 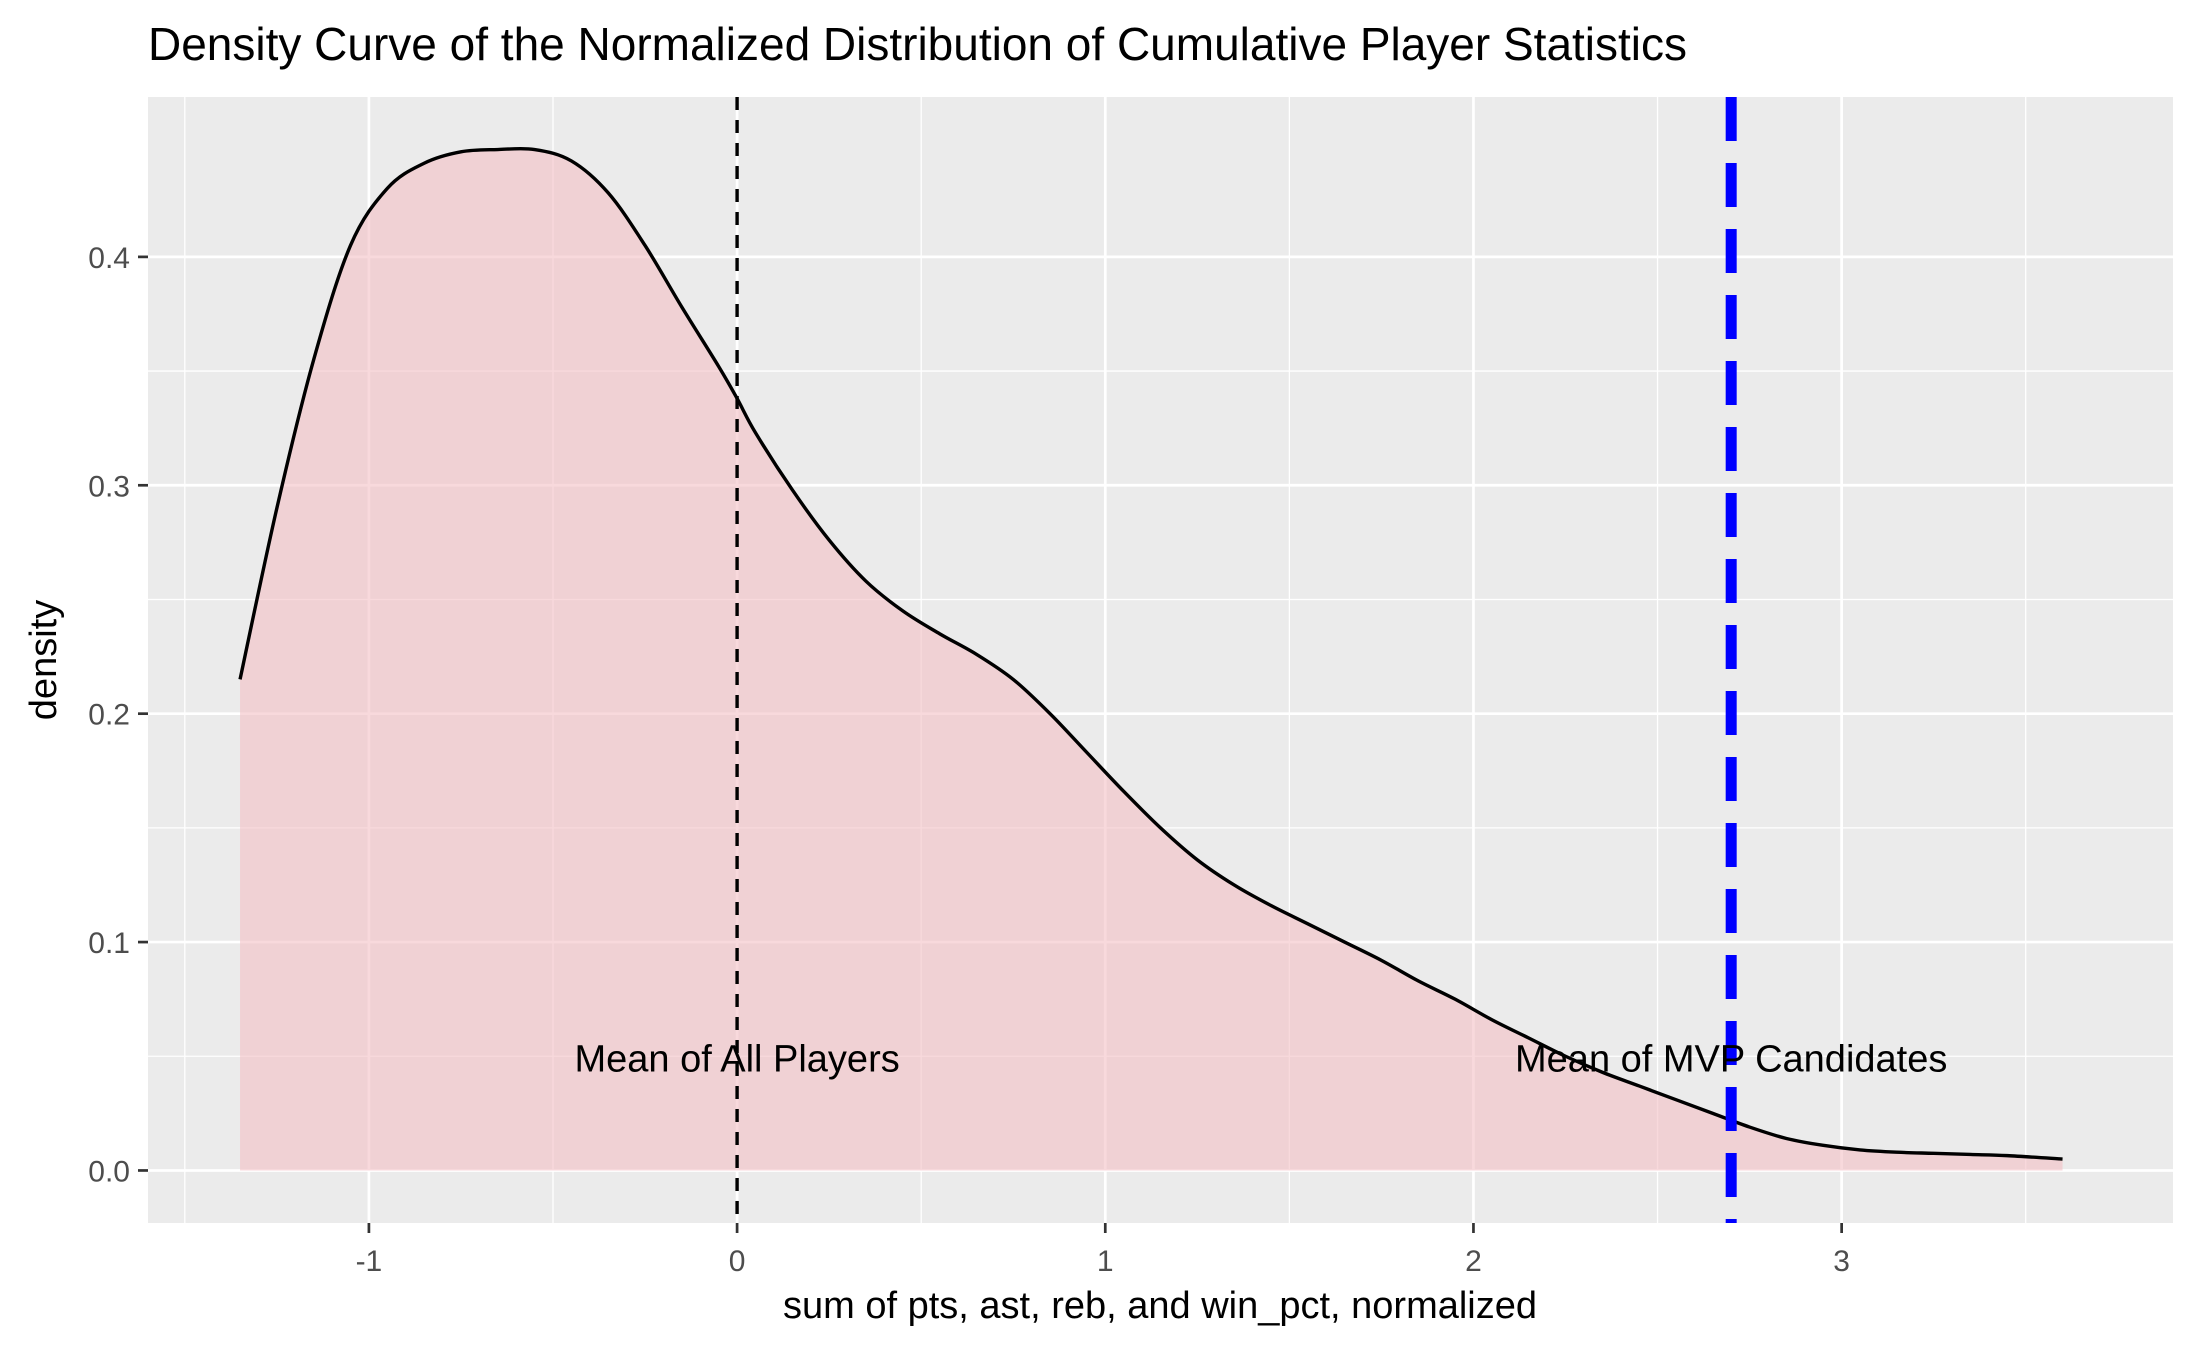 What do you see at coordinates (369, 1261) in the screenshot?
I see `x-tick-label: -1` at bounding box center [369, 1261].